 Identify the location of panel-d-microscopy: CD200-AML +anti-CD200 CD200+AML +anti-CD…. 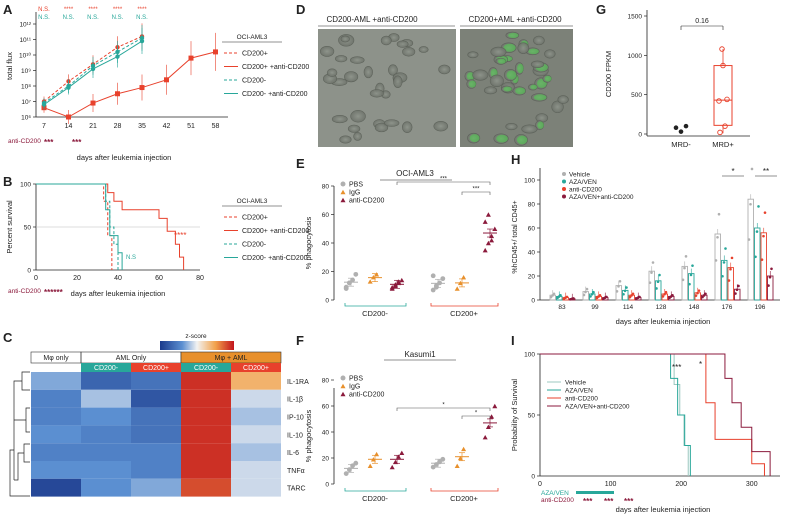
(445, 81).